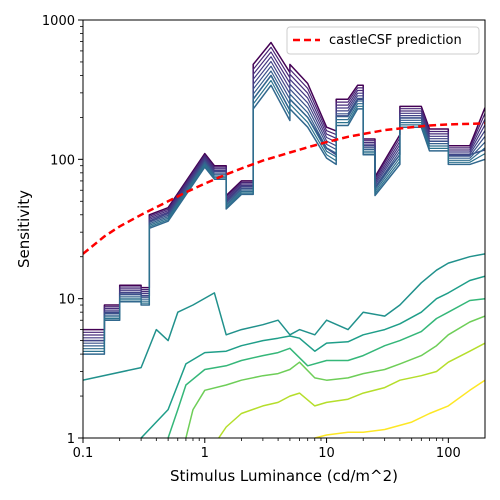 The width and height of the screenshot is (500, 500). I want to click on x-tick-label-2: 10, so click(326, 453).